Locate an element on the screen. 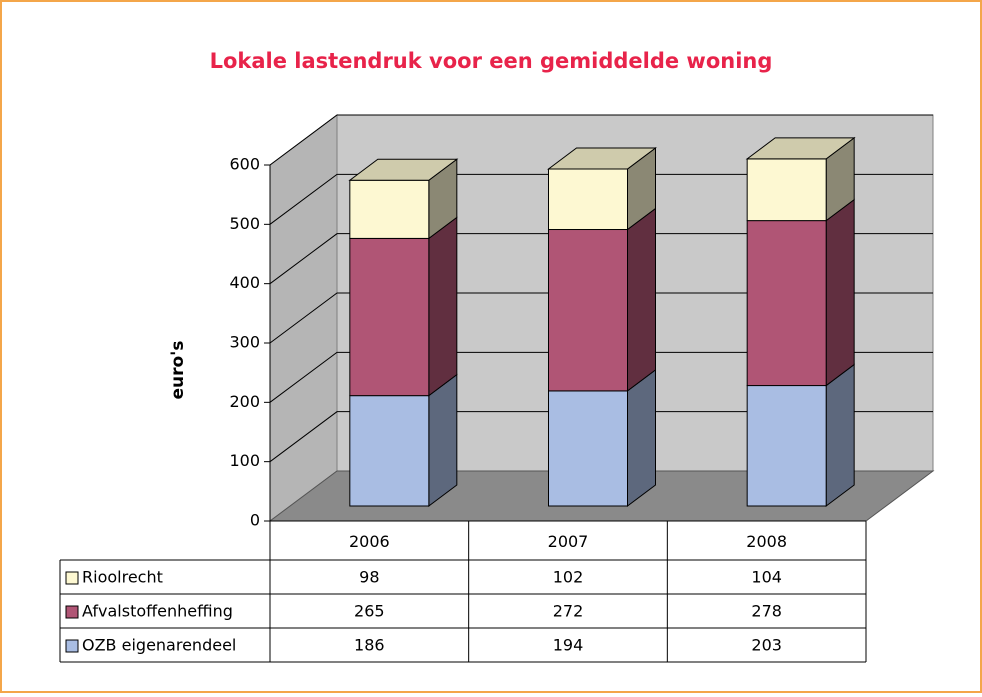 The image size is (982, 697). table-value: 272 is located at coordinates (568, 611).